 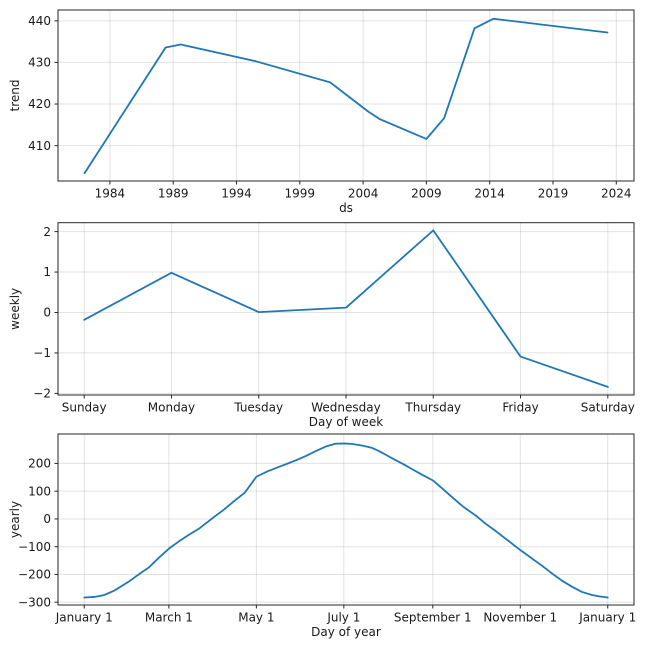 What do you see at coordinates (173, 194) in the screenshot?
I see `x-tick-label: 1989` at bounding box center [173, 194].